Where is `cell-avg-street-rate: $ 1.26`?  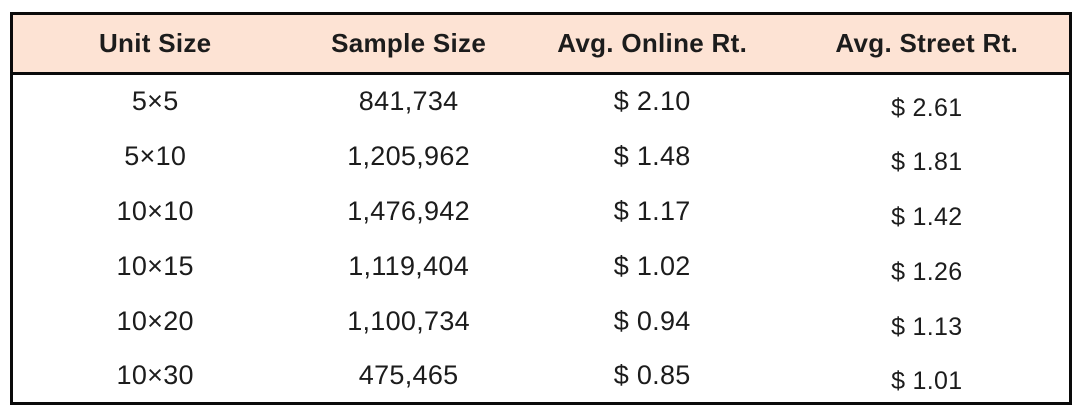 cell-avg-street-rate: $ 1.26 is located at coordinates (927, 272).